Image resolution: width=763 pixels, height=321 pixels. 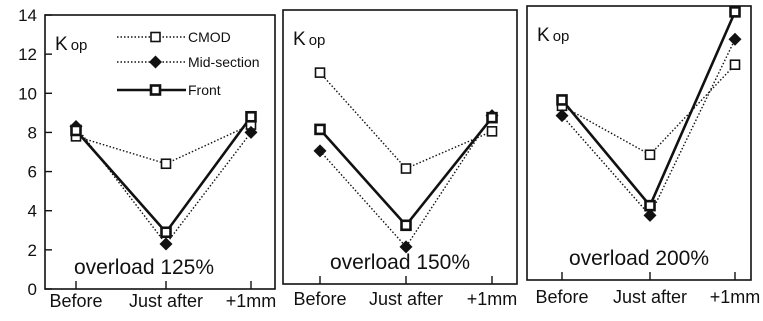 What do you see at coordinates (32, 132) in the screenshot?
I see `y-tick-label: 8` at bounding box center [32, 132].